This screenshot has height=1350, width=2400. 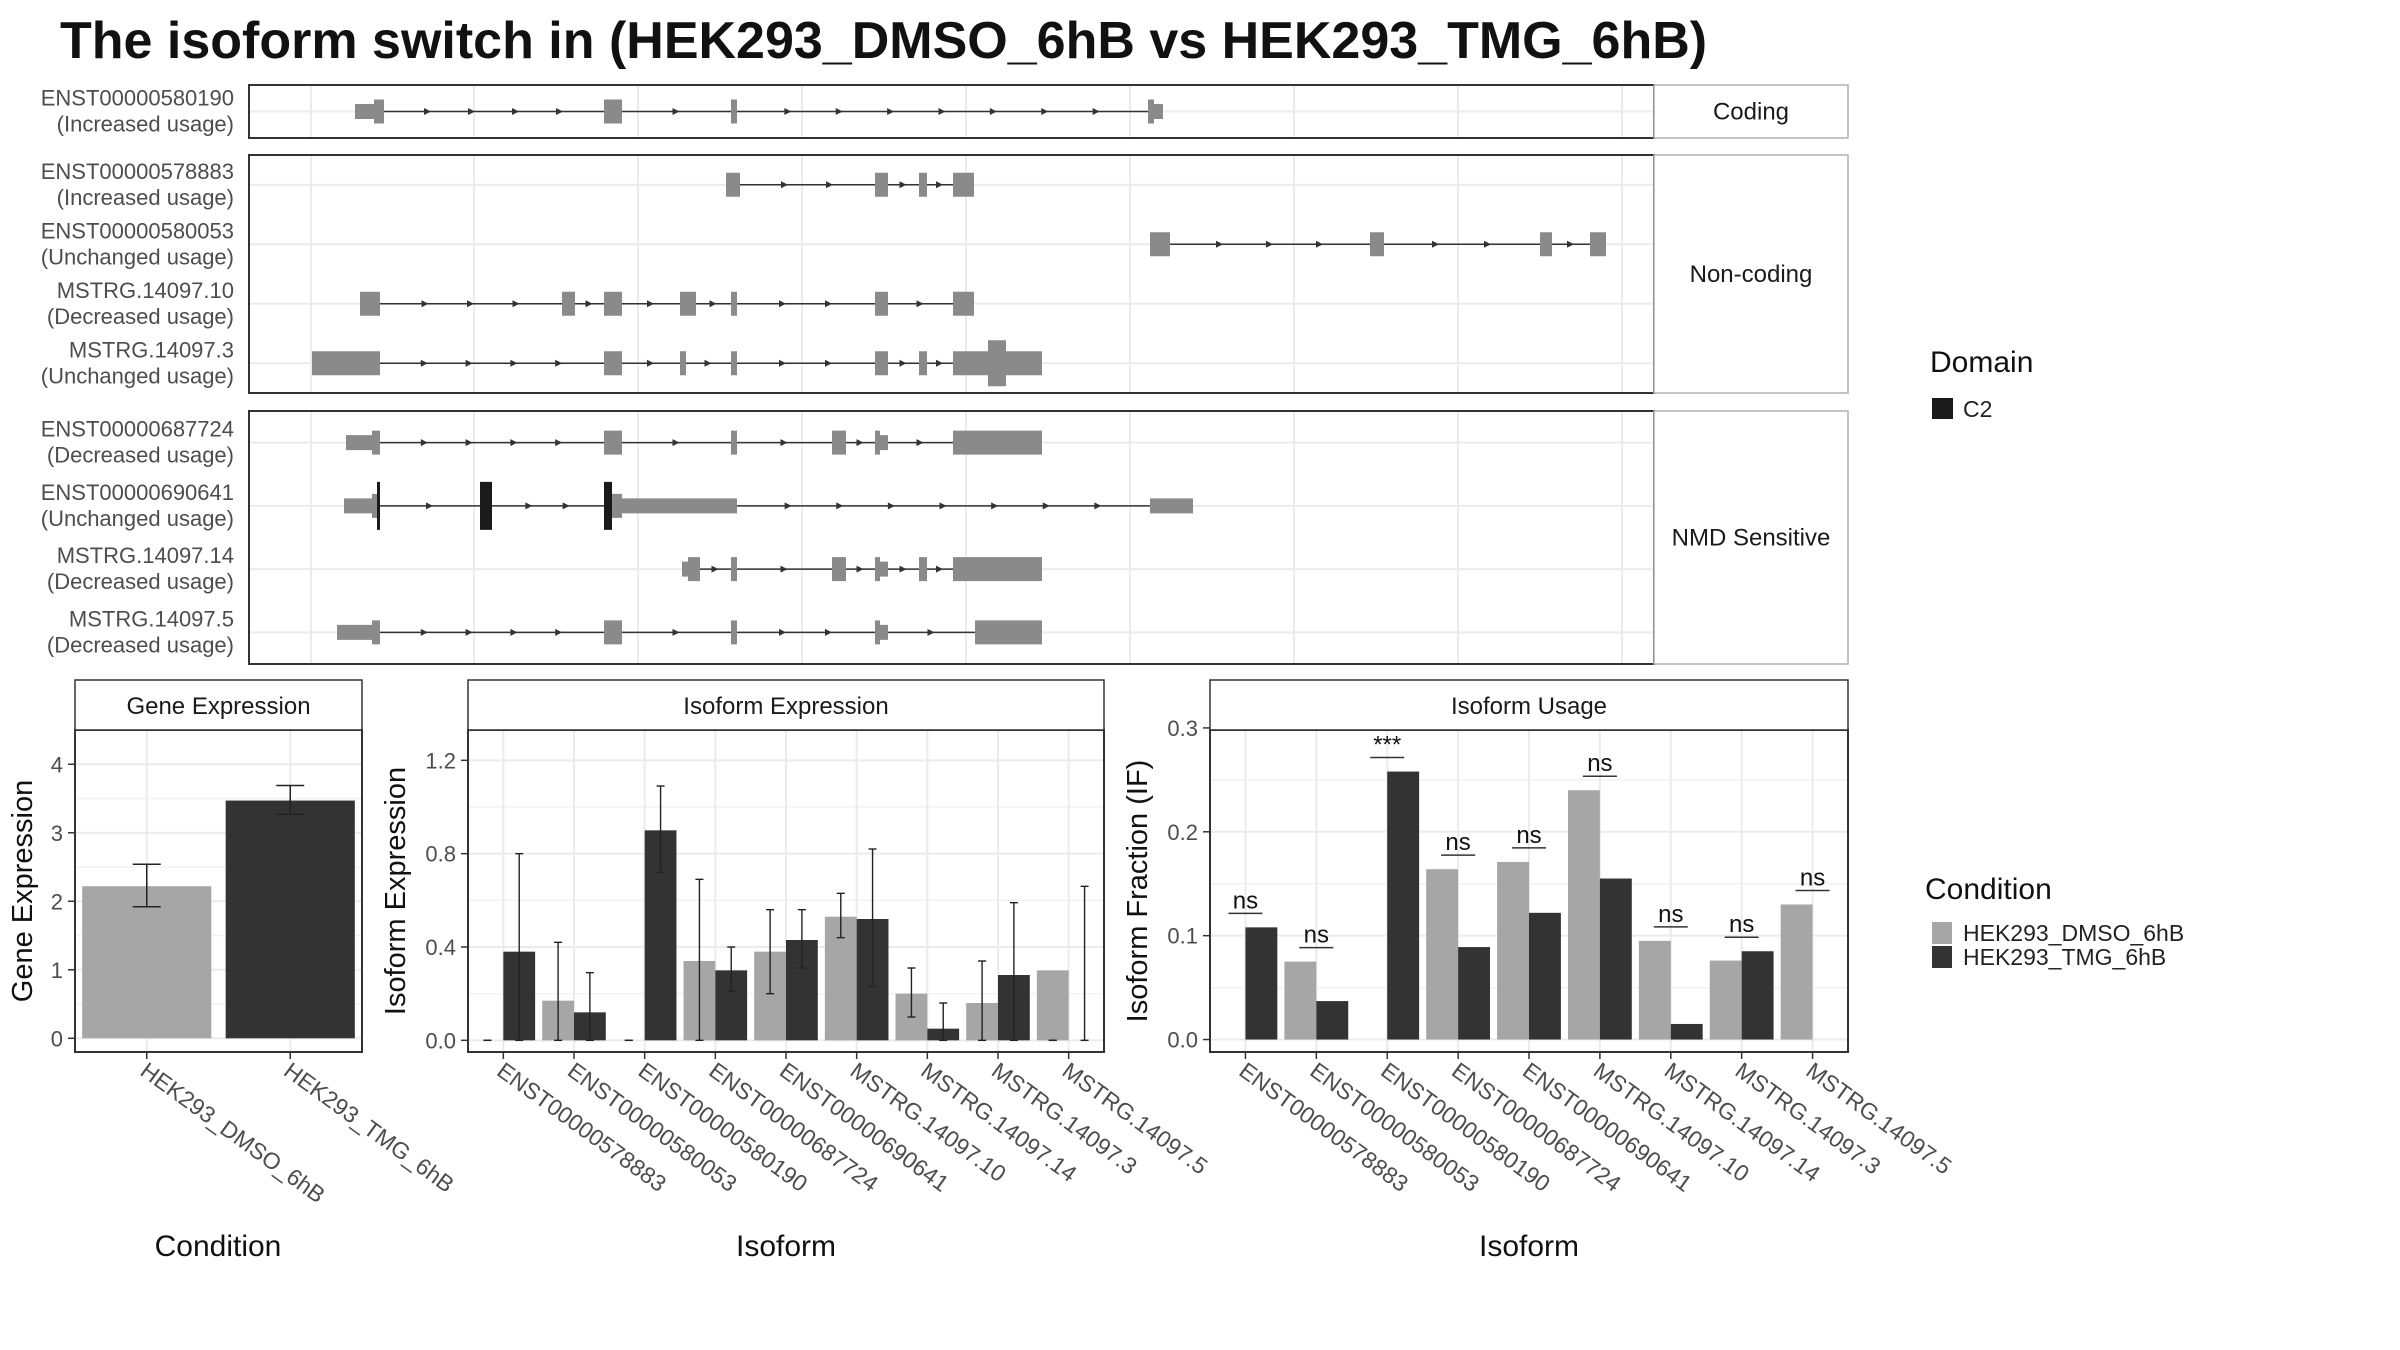 What do you see at coordinates (1513, 950) in the screenshot?
I see `bar-HEK293_DMSO_6hB-ENST00000690641` at bounding box center [1513, 950].